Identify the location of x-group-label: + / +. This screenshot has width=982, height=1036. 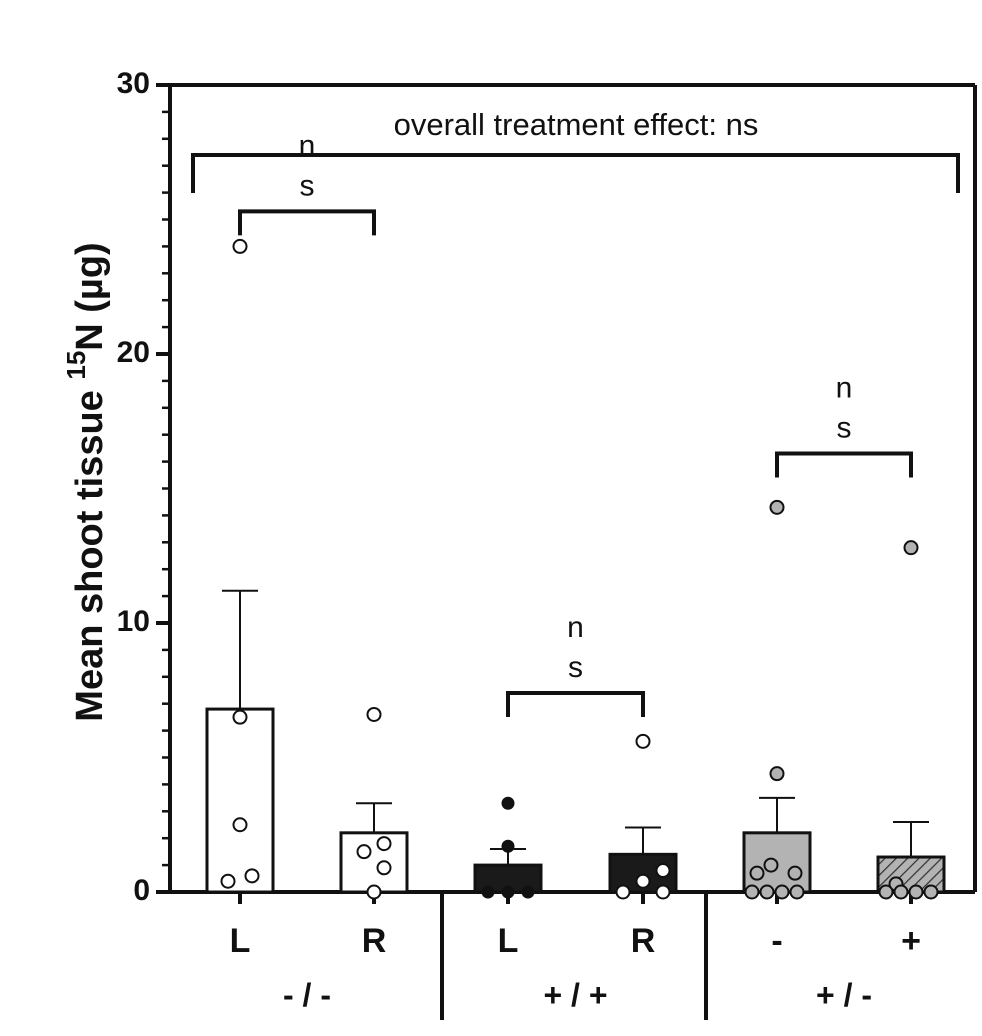
(575, 995).